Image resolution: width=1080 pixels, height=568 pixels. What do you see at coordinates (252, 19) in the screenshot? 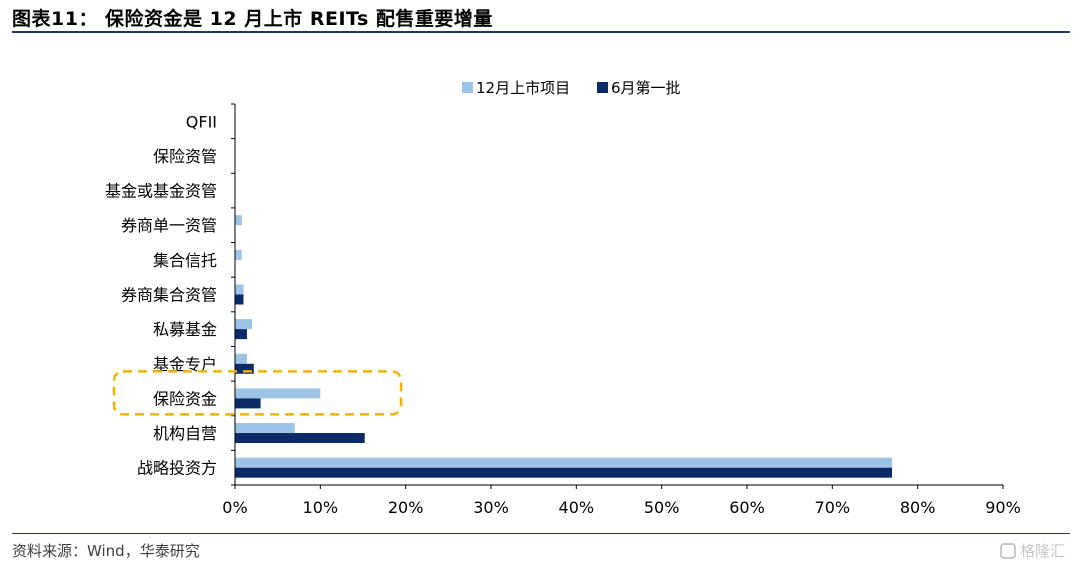
I see `figure-title: 图表11： 保险资金是 12 月上市 REITs 配售重要增量` at bounding box center [252, 19].